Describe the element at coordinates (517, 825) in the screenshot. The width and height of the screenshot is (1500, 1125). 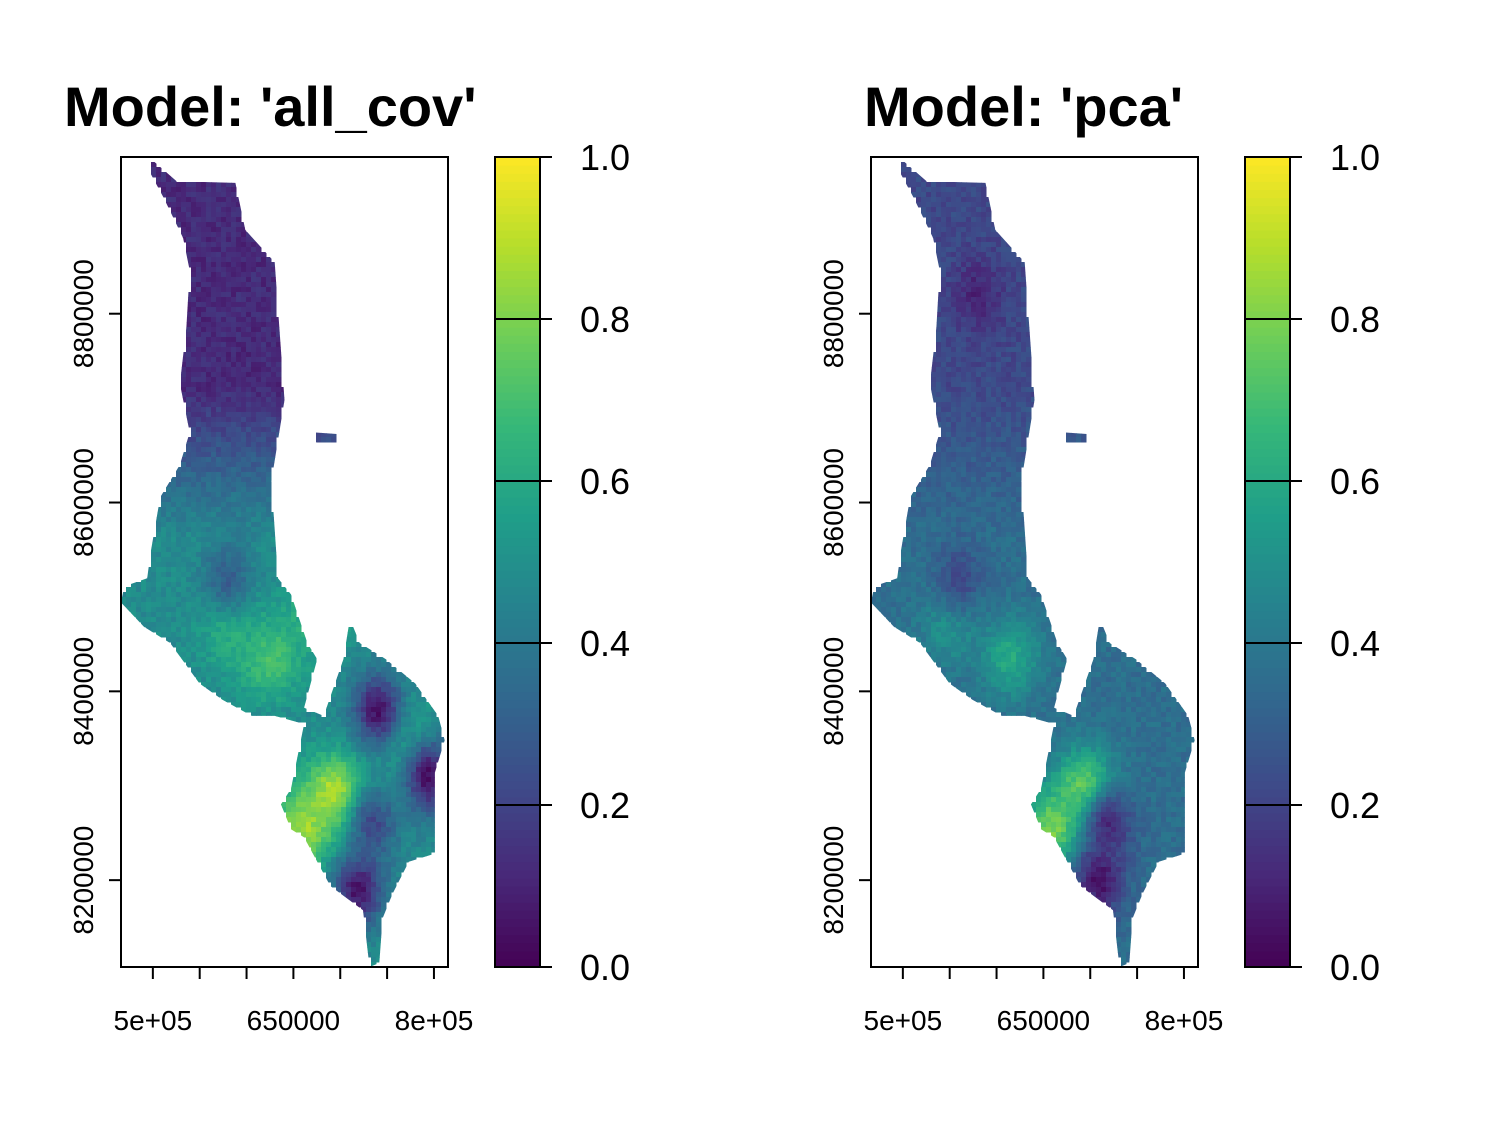
I see `colorbar-segment` at that location.